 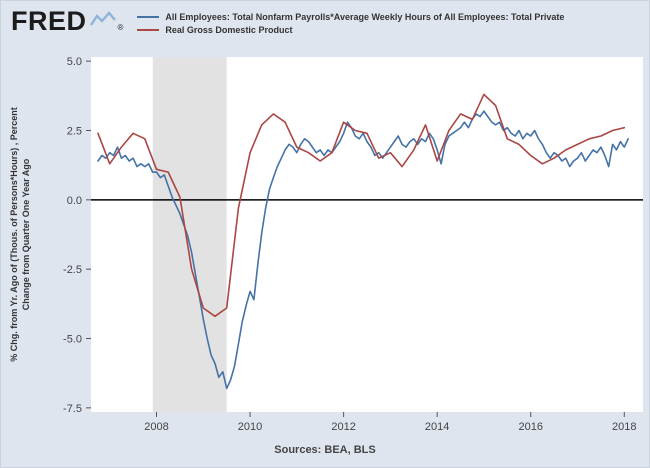 I want to click on y-tick-label: -2.5, so click(x=72, y=270).